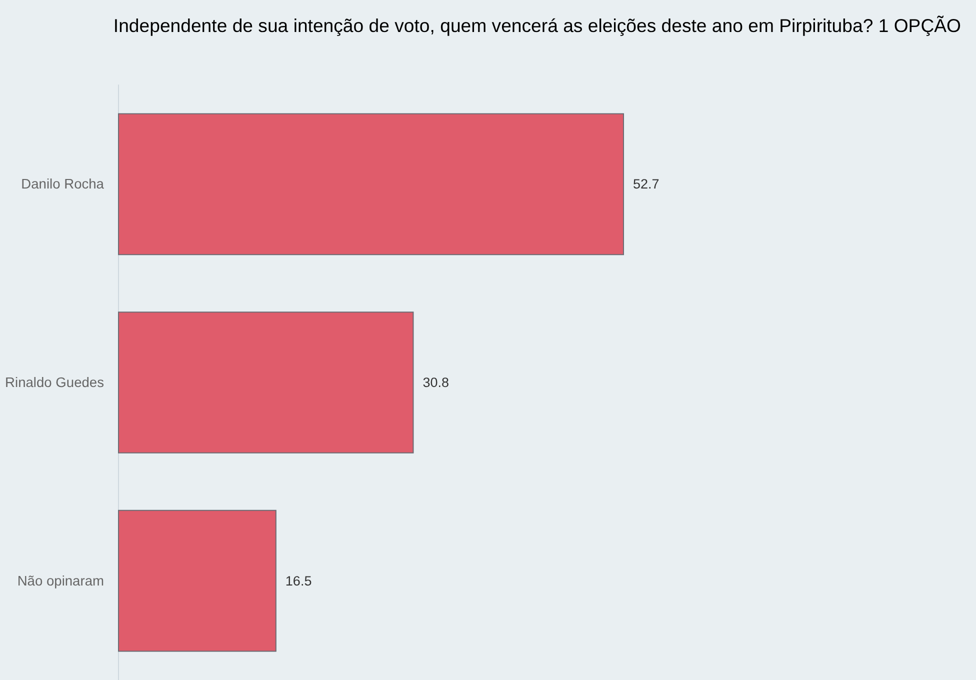 Image resolution: width=976 pixels, height=680 pixels. I want to click on data-label: 16.5, so click(298, 580).